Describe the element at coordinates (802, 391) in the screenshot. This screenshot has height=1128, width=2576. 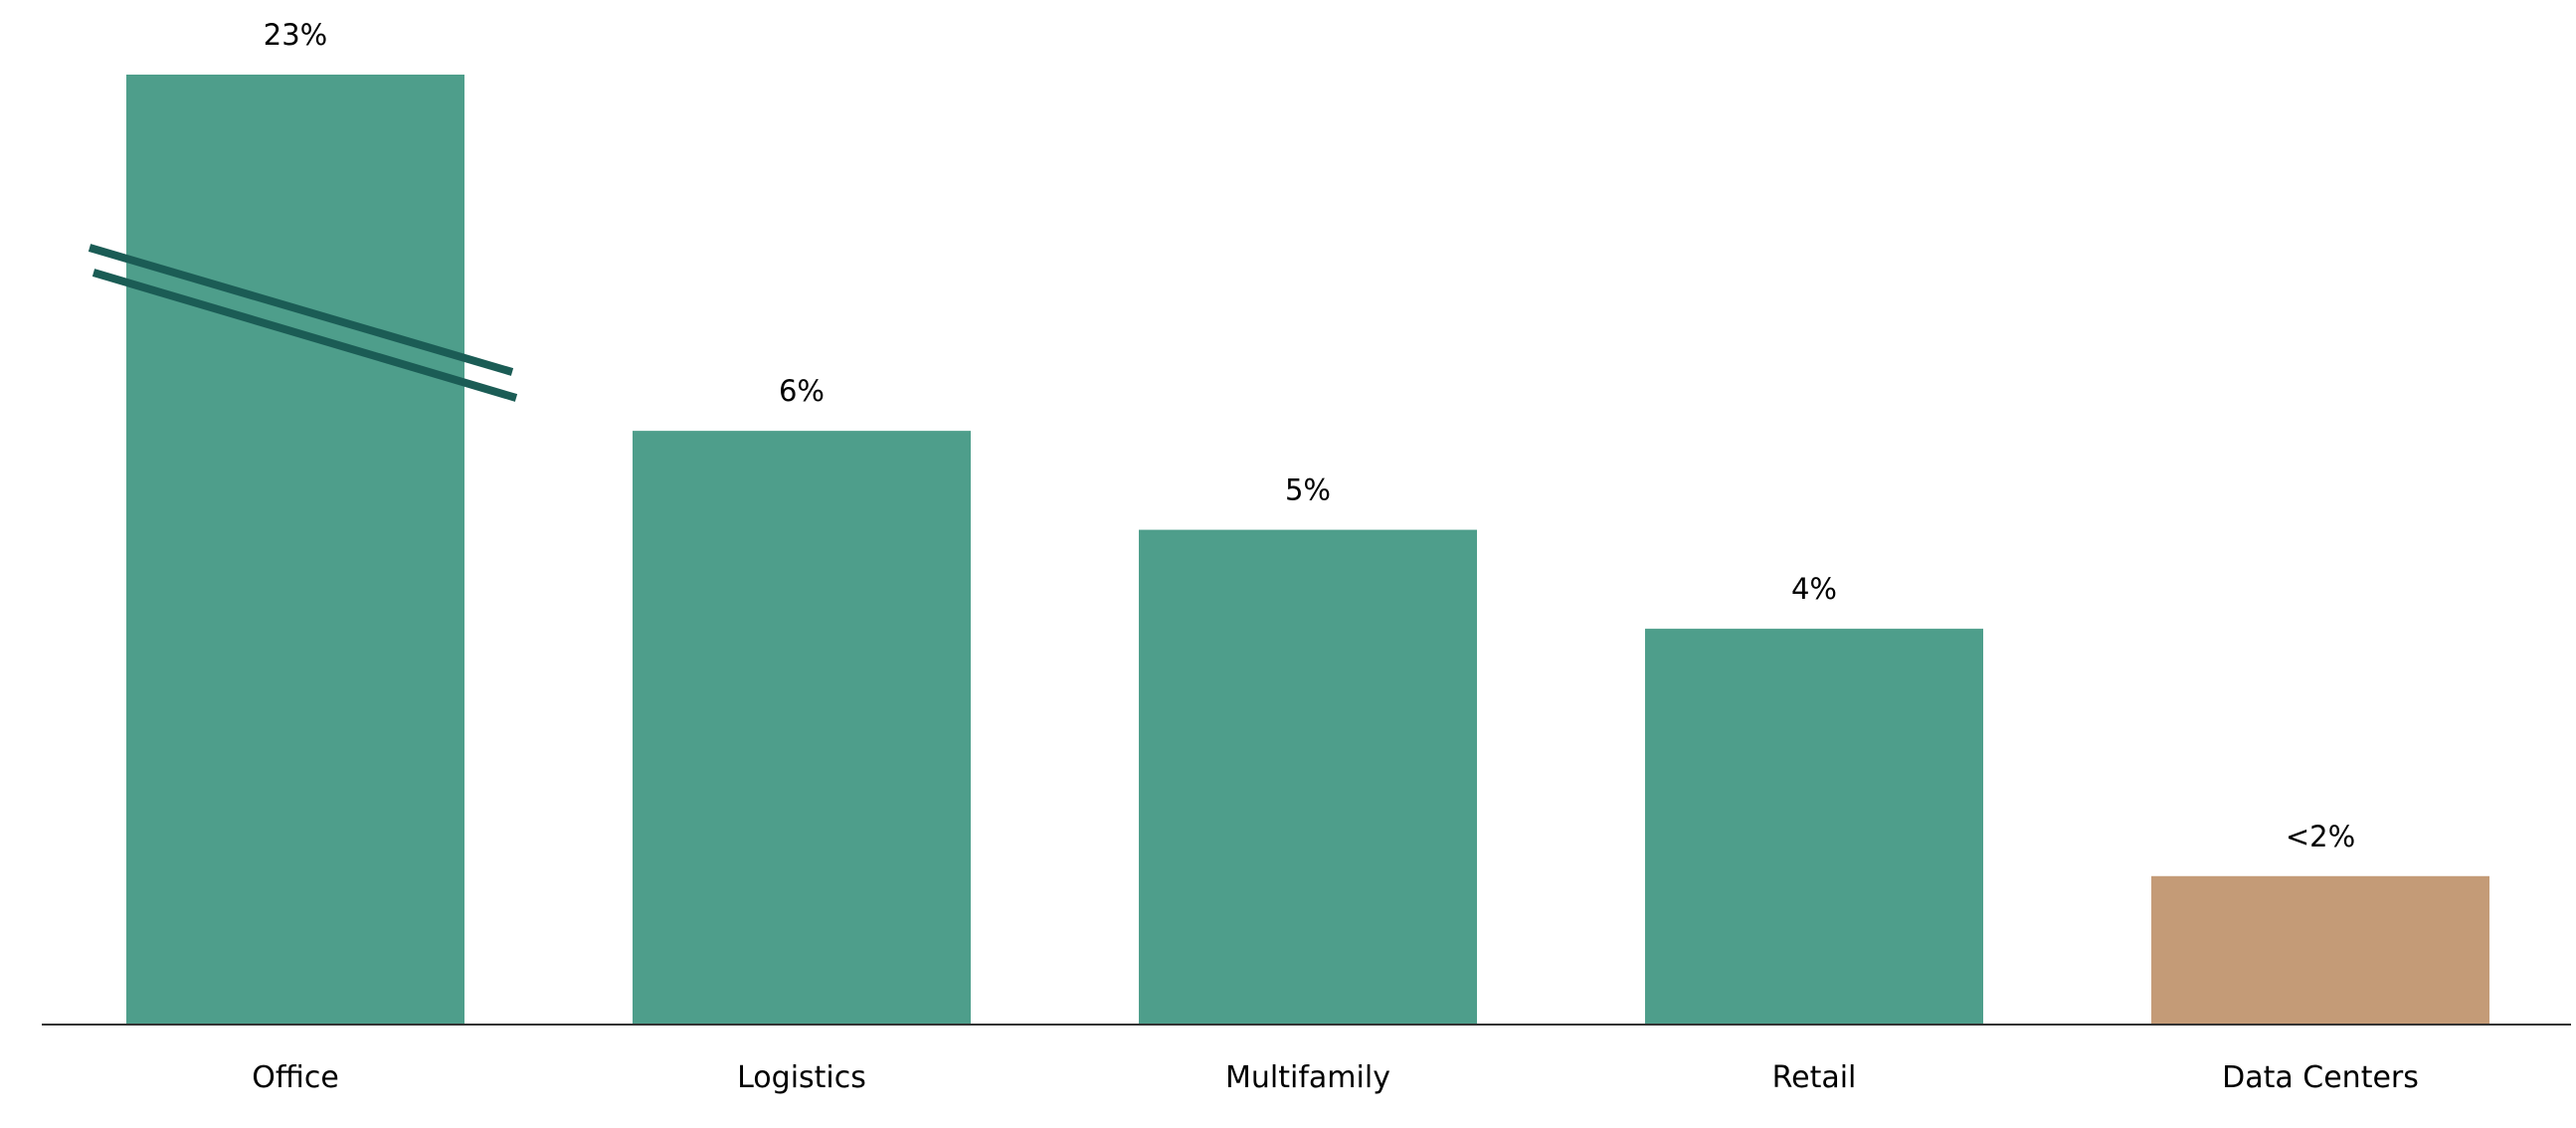
I see `value-label-logistics: 6%` at that location.